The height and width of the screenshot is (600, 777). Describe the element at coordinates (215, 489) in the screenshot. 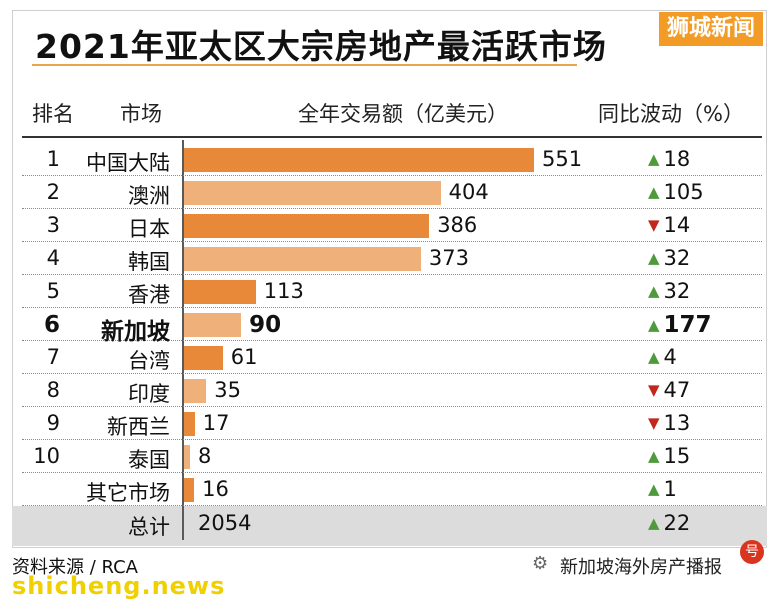

I see `value-label: 16` at that location.